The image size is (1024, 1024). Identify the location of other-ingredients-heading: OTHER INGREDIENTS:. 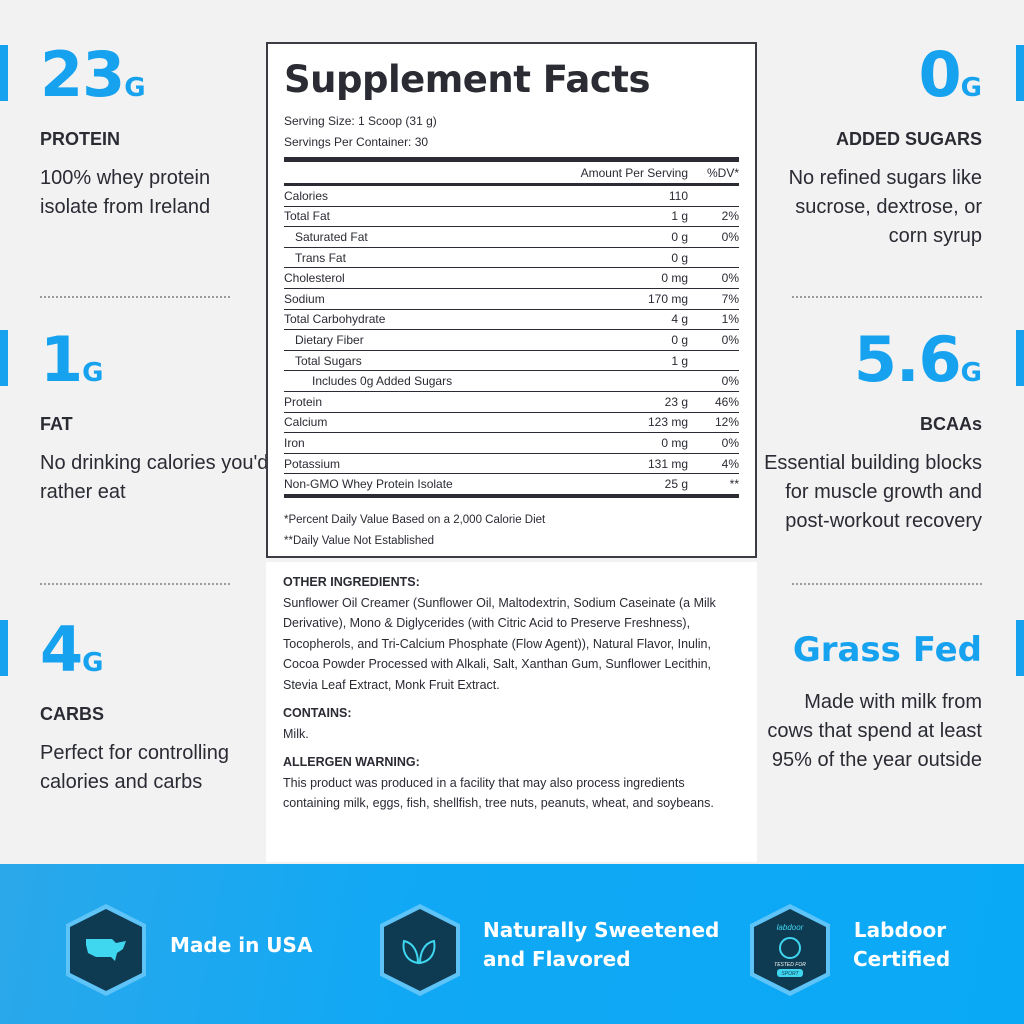
(351, 582).